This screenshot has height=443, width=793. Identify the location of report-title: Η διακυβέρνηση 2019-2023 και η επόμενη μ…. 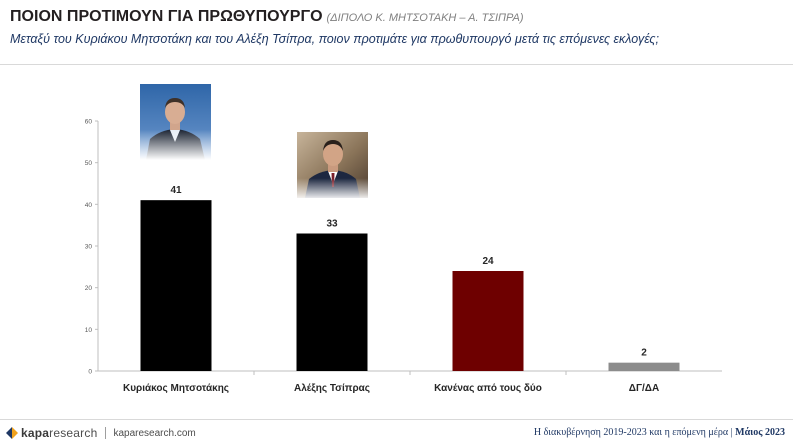
(633, 432).